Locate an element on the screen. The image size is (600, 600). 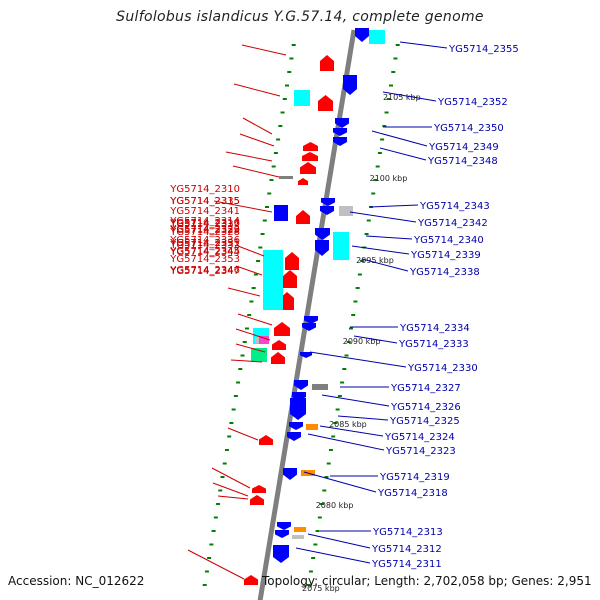
reverse-gene-label: YG5714_2338 is located at coordinates (444, 272).